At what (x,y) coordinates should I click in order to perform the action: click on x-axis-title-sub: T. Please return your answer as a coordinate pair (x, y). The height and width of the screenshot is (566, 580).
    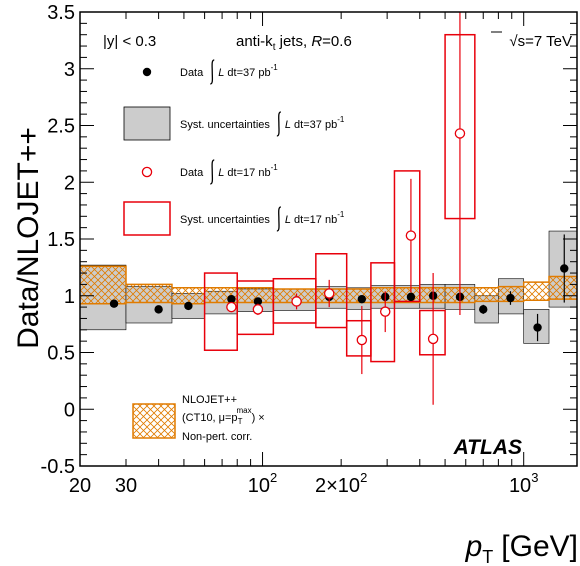
    Looking at the image, I should click on (487, 556).